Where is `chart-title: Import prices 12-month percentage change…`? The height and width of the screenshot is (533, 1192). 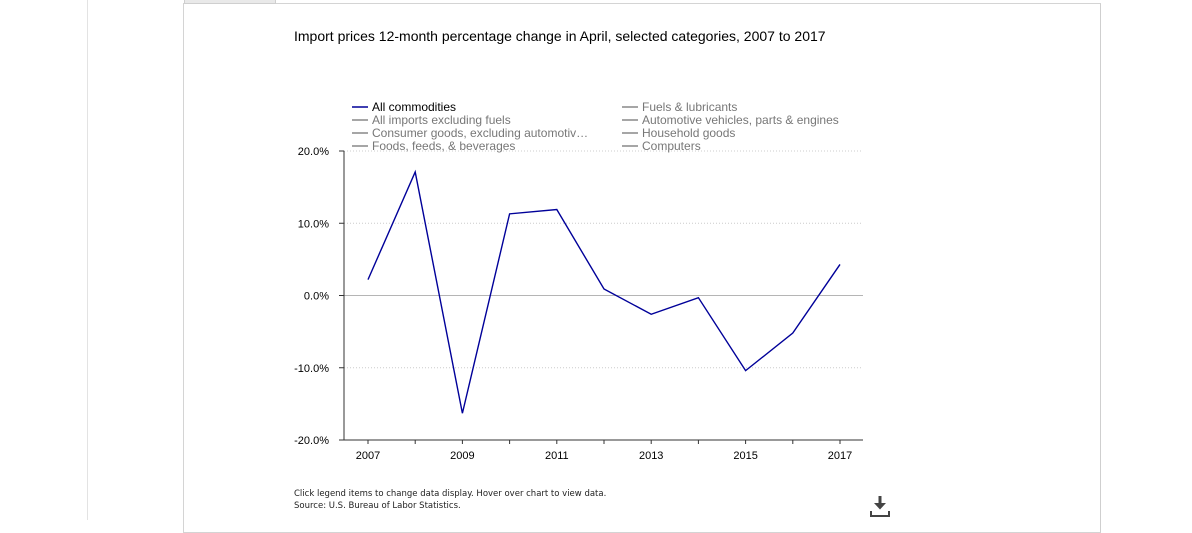 chart-title: Import prices 12-month percentage change… is located at coordinates (560, 36).